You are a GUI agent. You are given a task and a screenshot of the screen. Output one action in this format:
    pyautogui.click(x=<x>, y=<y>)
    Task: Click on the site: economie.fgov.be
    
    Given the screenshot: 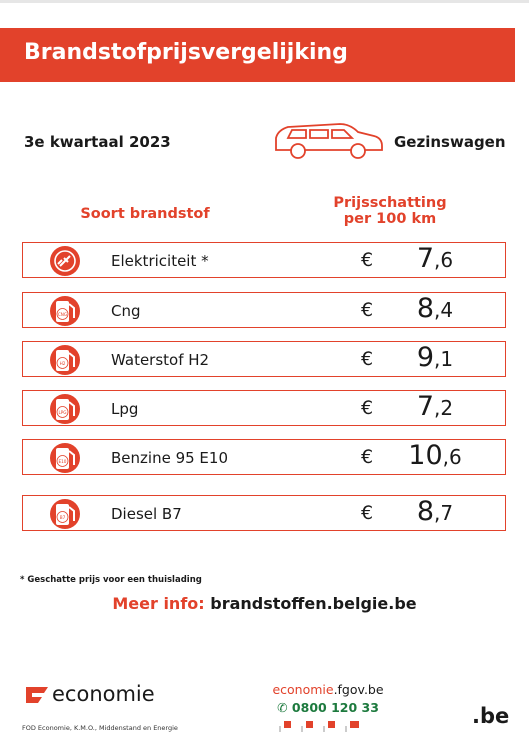 What is the action you would take?
    pyautogui.click(x=328, y=689)
    